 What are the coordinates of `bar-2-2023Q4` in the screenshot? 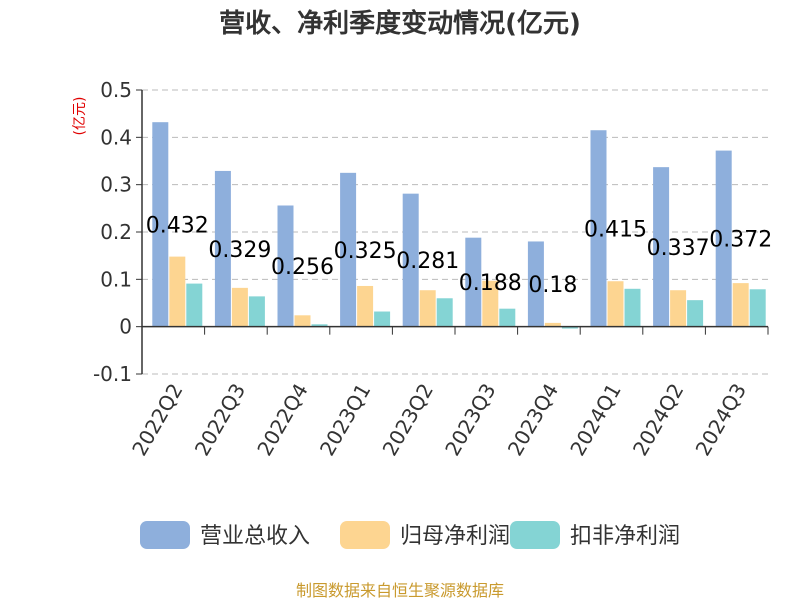 It's located at (569, 327).